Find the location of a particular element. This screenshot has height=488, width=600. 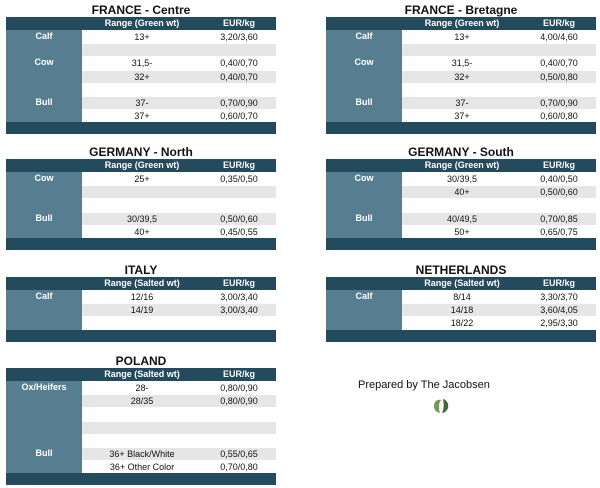

table-row: 30/39,5 0,50/0,60 is located at coordinates (179, 218).